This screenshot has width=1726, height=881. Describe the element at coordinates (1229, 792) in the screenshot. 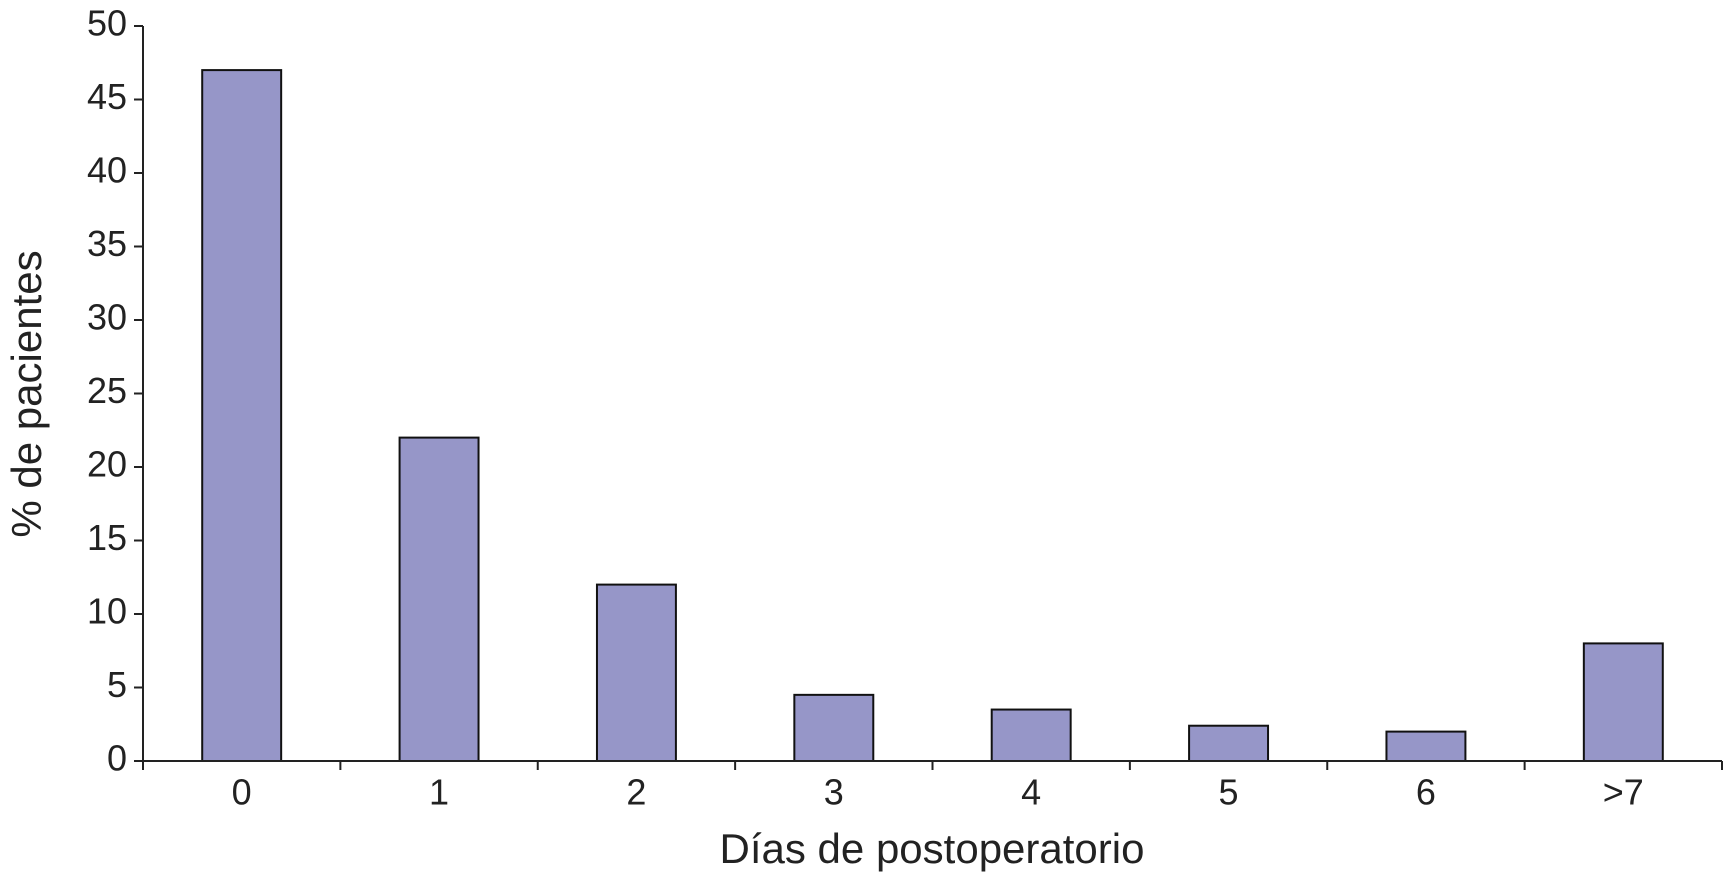

I see `x-tick-label: 5` at that location.